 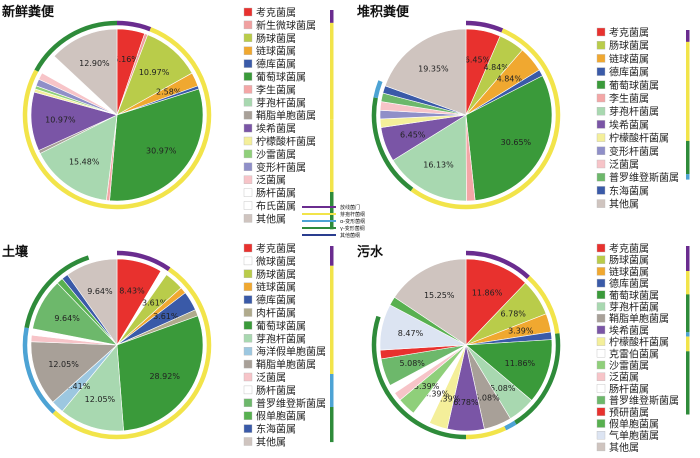 I want to click on legend-label: 变形杆菌属, so click(x=281, y=167).